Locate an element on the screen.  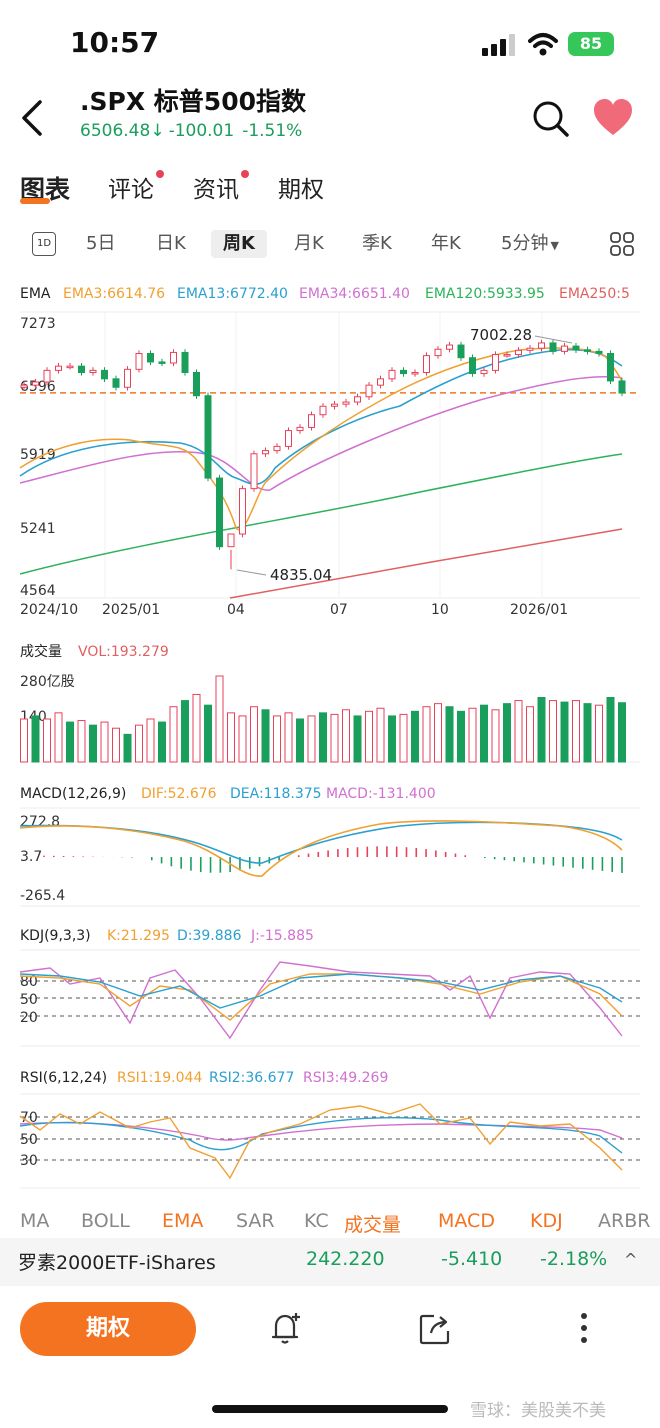
notification-dot is located at coordinates (245, 174).